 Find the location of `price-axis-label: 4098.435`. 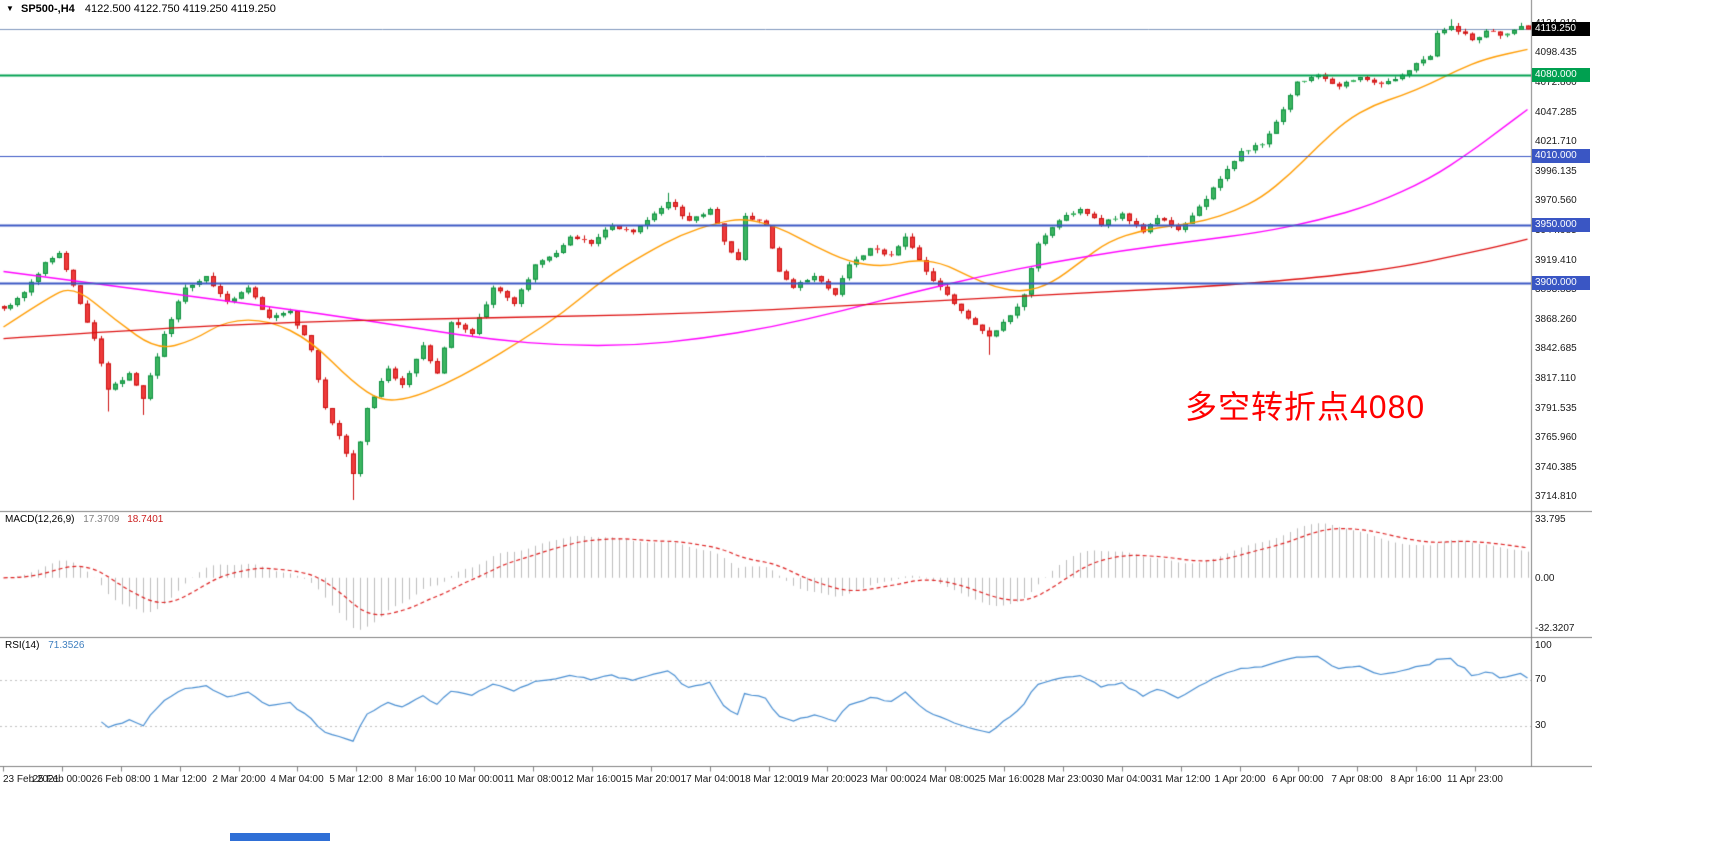

price-axis-label: 4098.435 is located at coordinates (1556, 53).